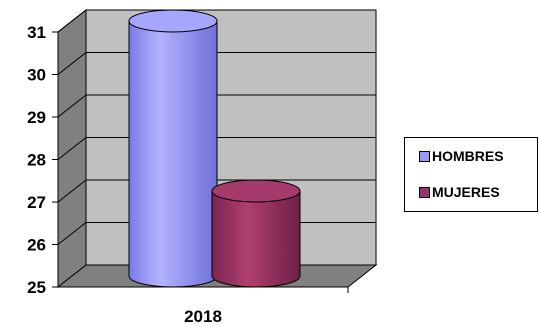  What do you see at coordinates (256, 239) in the screenshot?
I see `bar-body-mujeres` at bounding box center [256, 239].